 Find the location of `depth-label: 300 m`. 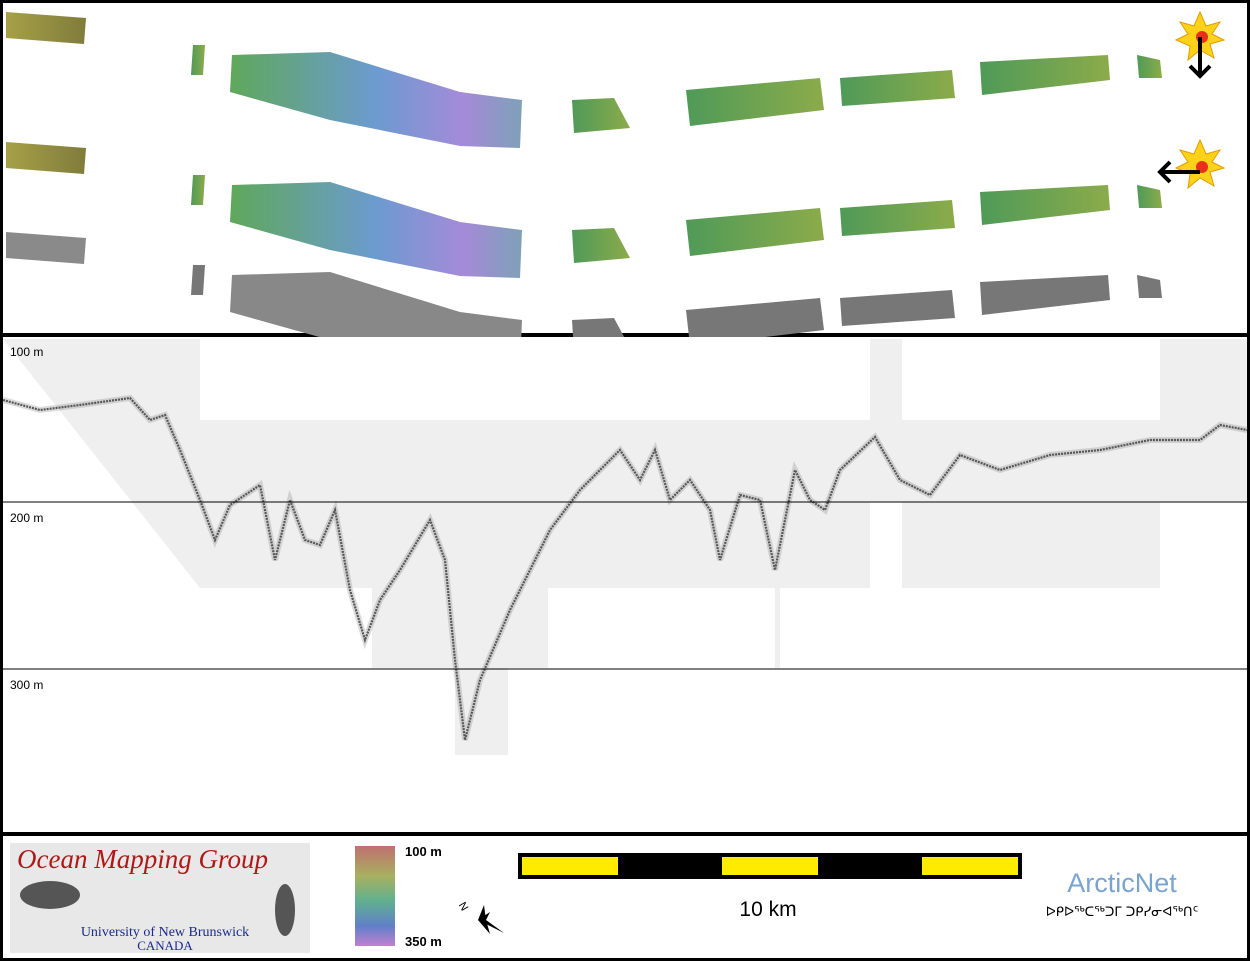

depth-label: 300 m is located at coordinates (26, 685).